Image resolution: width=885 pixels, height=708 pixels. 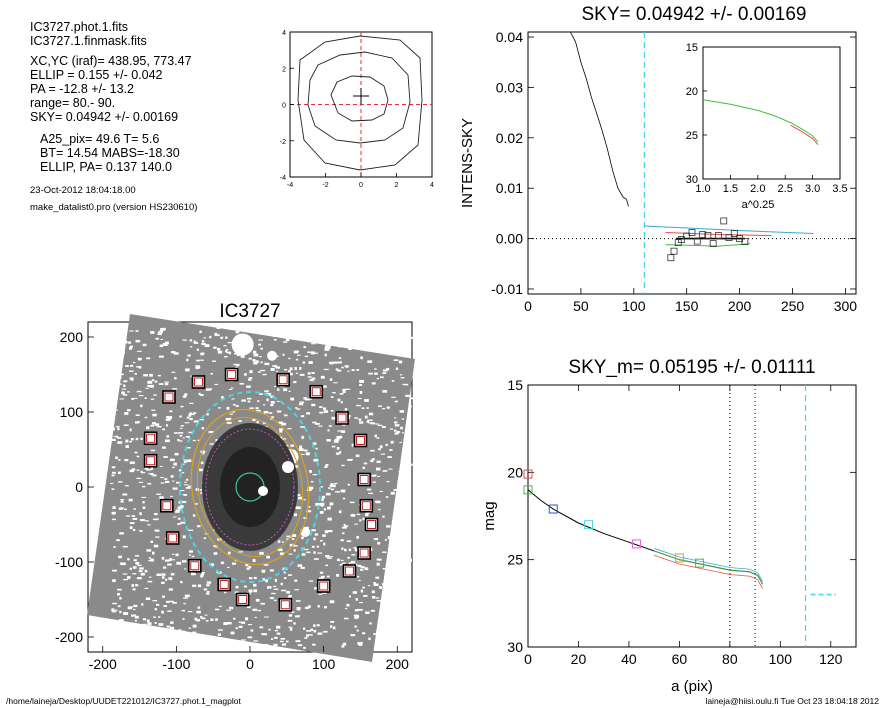 What do you see at coordinates (692, 136) in the screenshot?
I see `inset-ytick-label: 25` at bounding box center [692, 136].